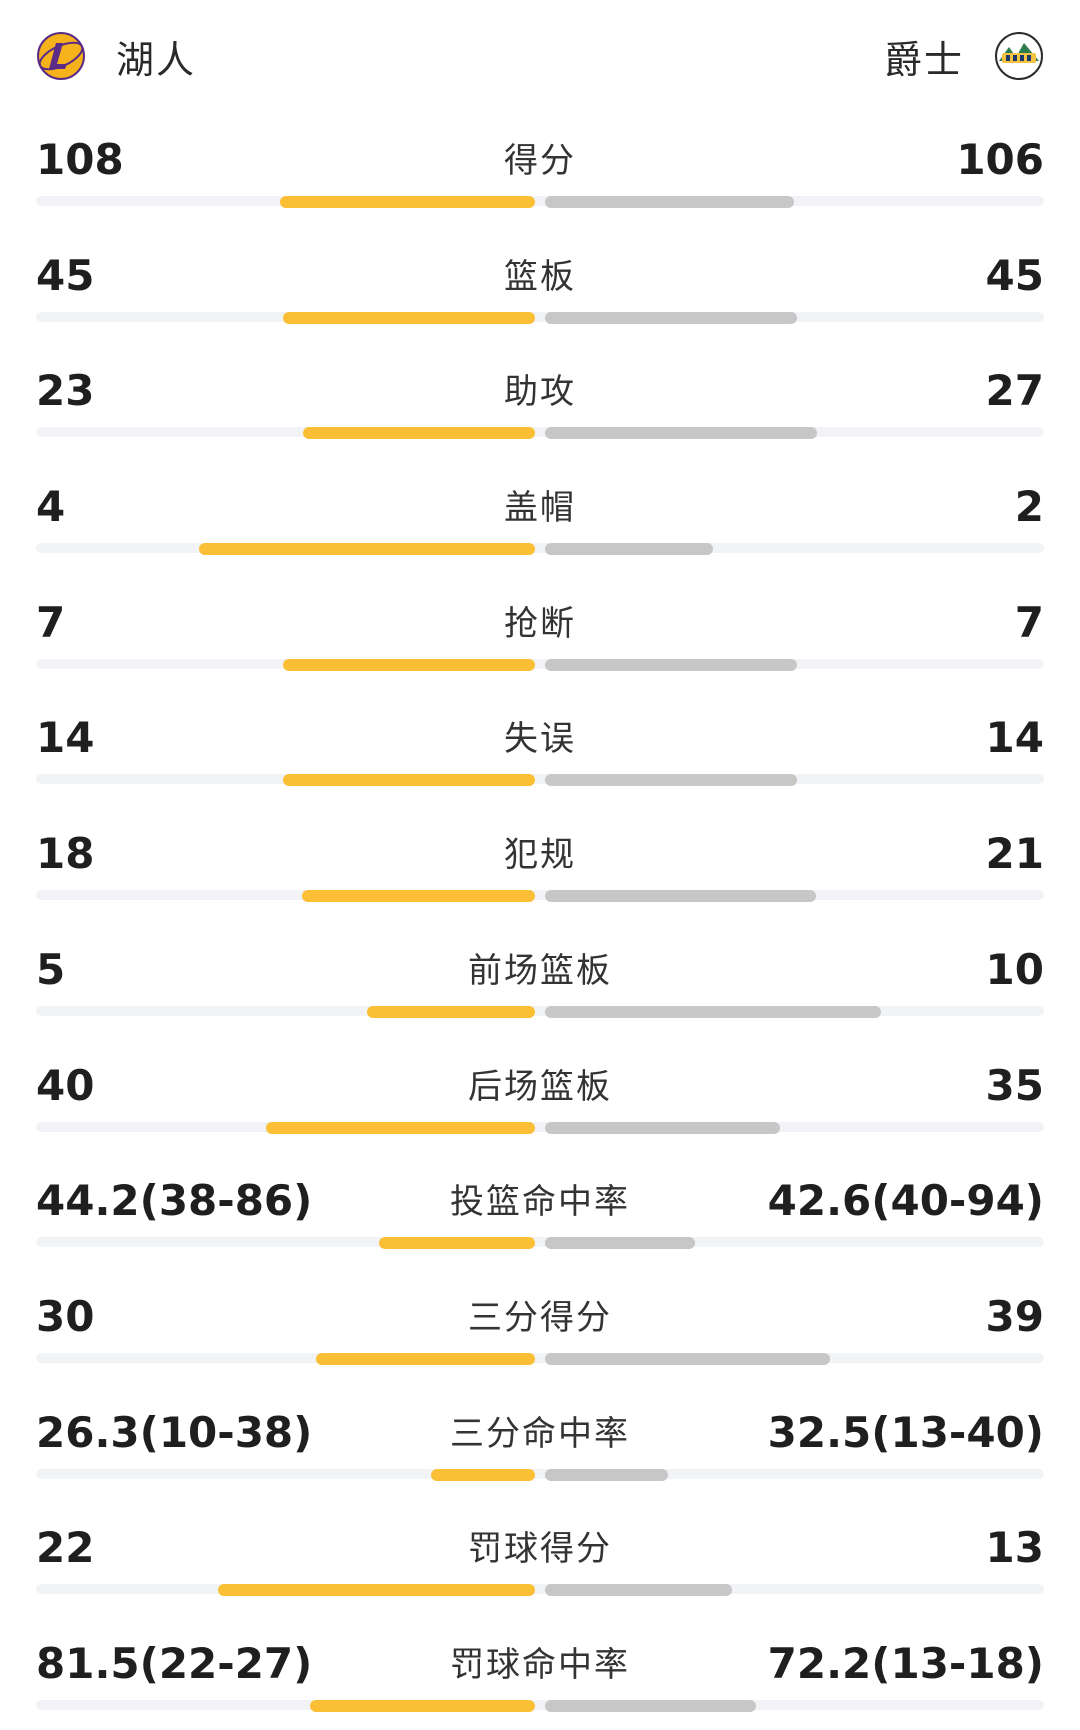  I want to click on stat-row: 108 得分 106, so click(540, 168).